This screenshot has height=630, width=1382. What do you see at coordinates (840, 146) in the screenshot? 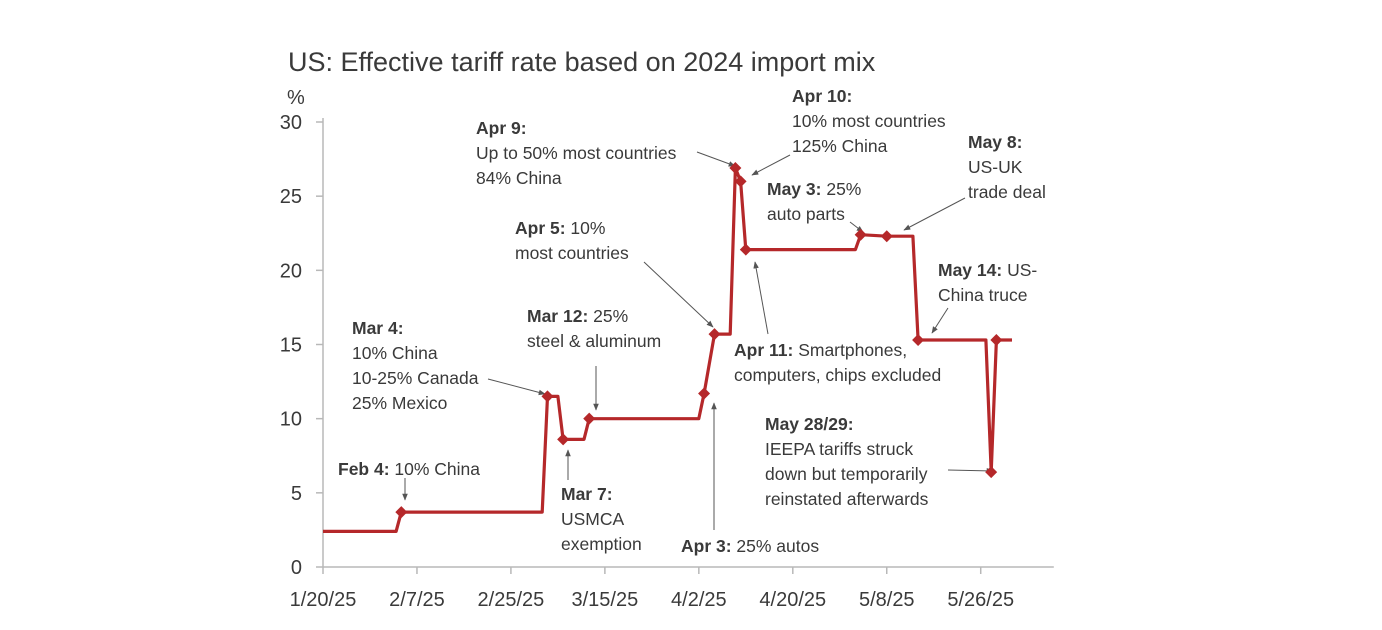
I see `annotation-line: 125% China` at bounding box center [840, 146].